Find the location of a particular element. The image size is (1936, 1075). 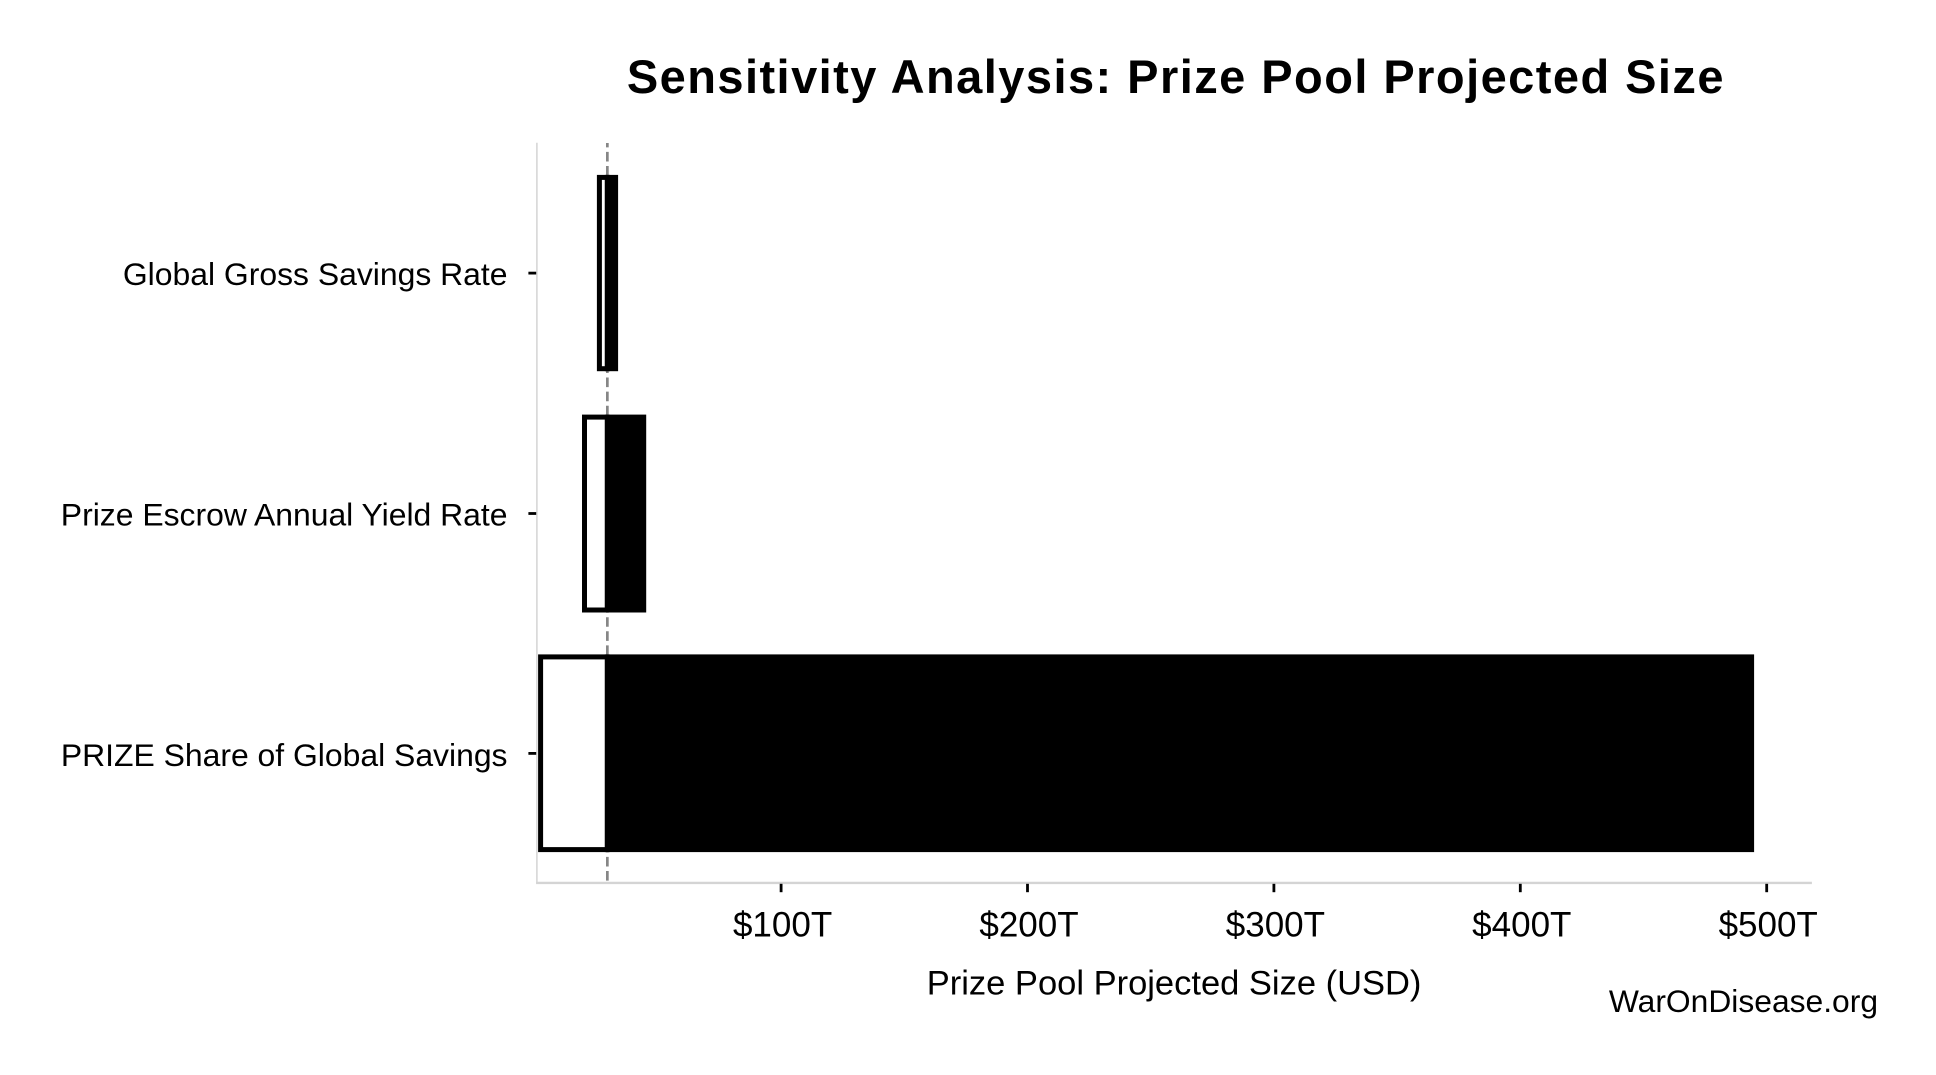

svg-text:Prize Pool Projected Size (USD: Prize Pool Projected Size (USD) is located at coordinates (1174, 984).